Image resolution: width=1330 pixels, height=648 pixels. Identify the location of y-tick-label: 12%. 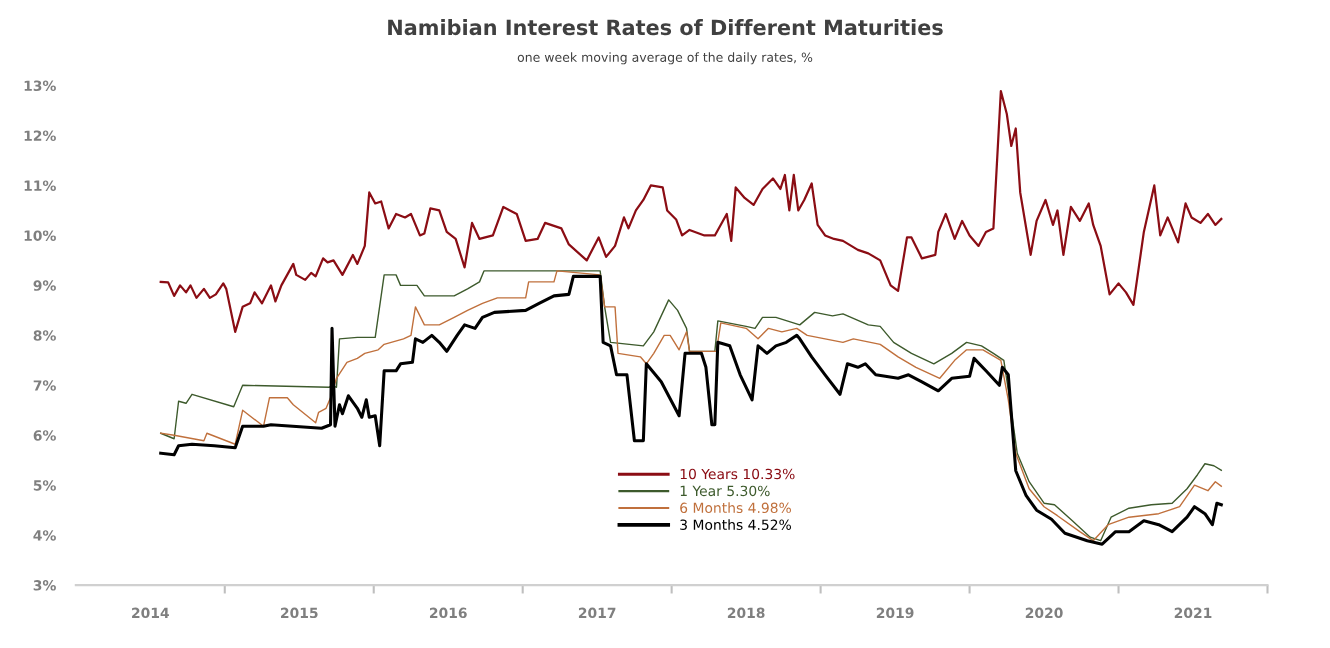
(40, 135).